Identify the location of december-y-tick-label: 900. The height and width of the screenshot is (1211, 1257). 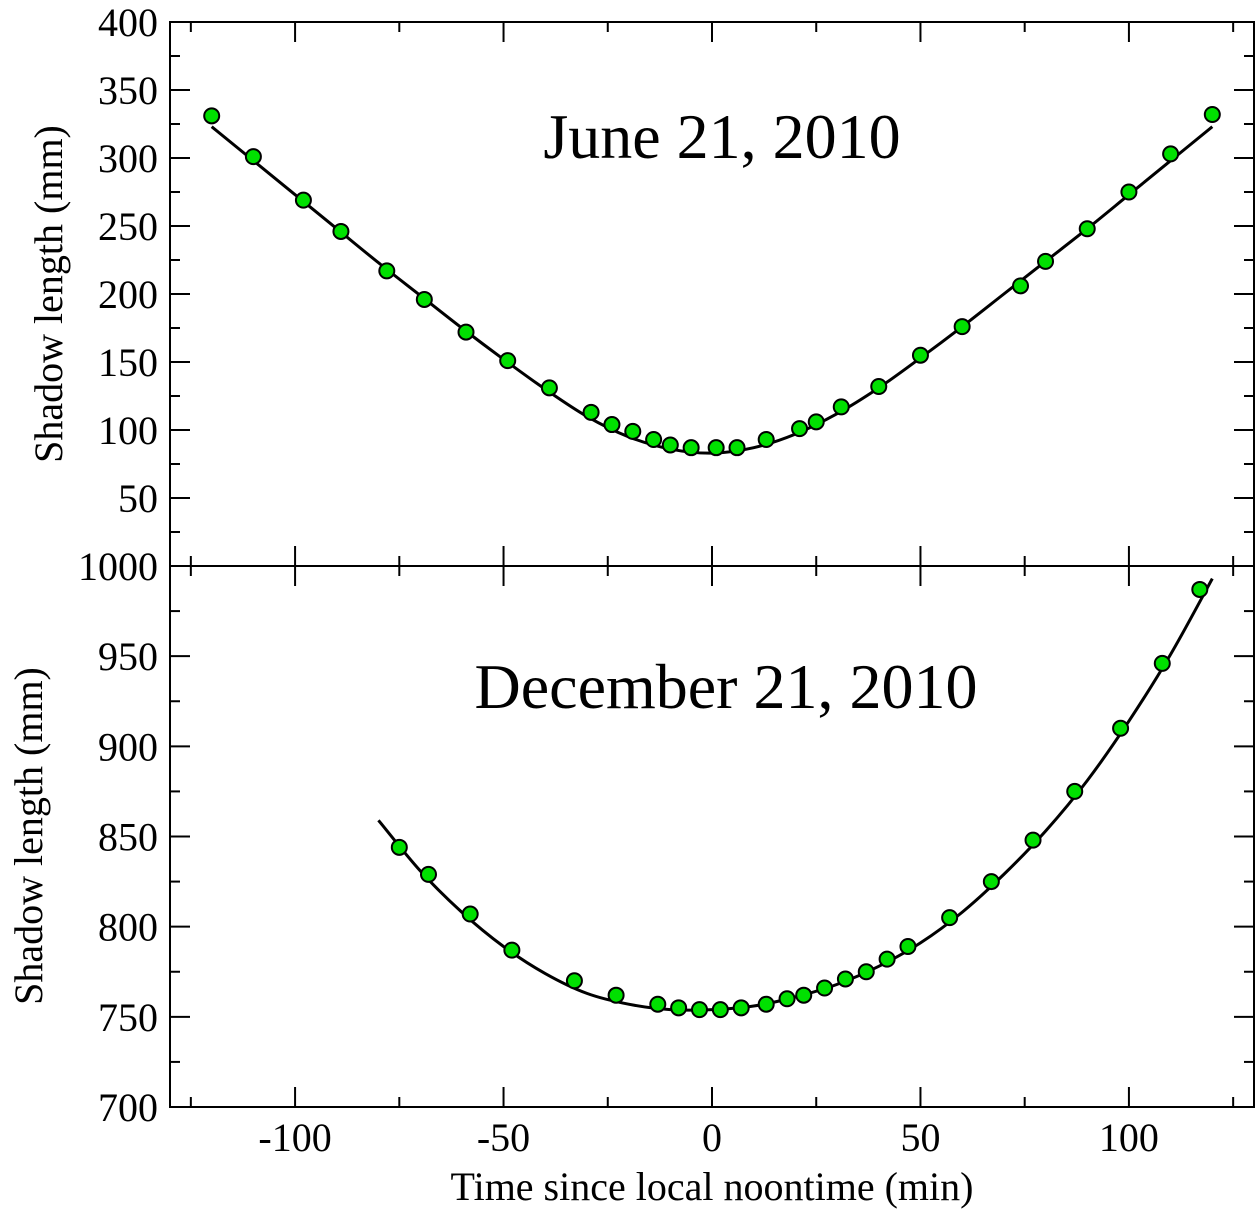
(128, 746).